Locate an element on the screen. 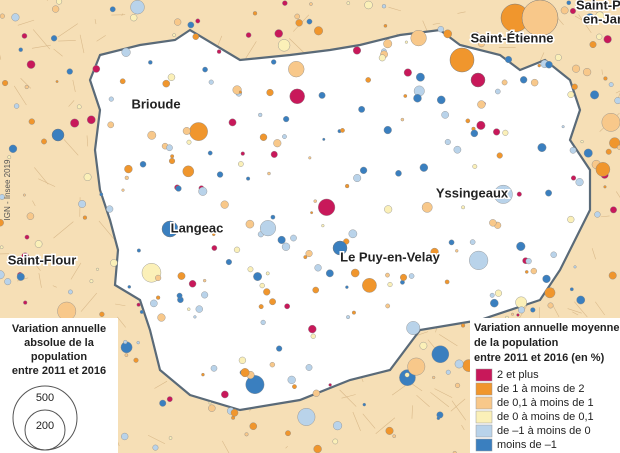 The image size is (620, 453). legend-title: population is located at coordinates (59, 357).